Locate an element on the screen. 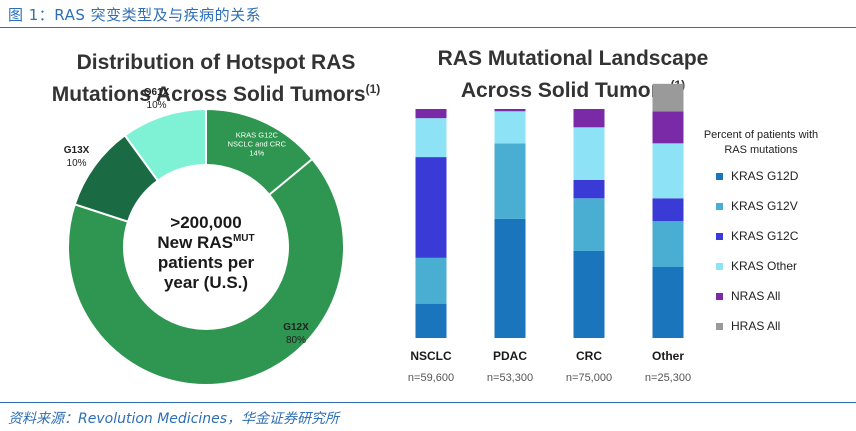 Image resolution: width=856 pixels, height=431 pixels. sample-size-nsclc: n=59,600 is located at coordinates (431, 378).